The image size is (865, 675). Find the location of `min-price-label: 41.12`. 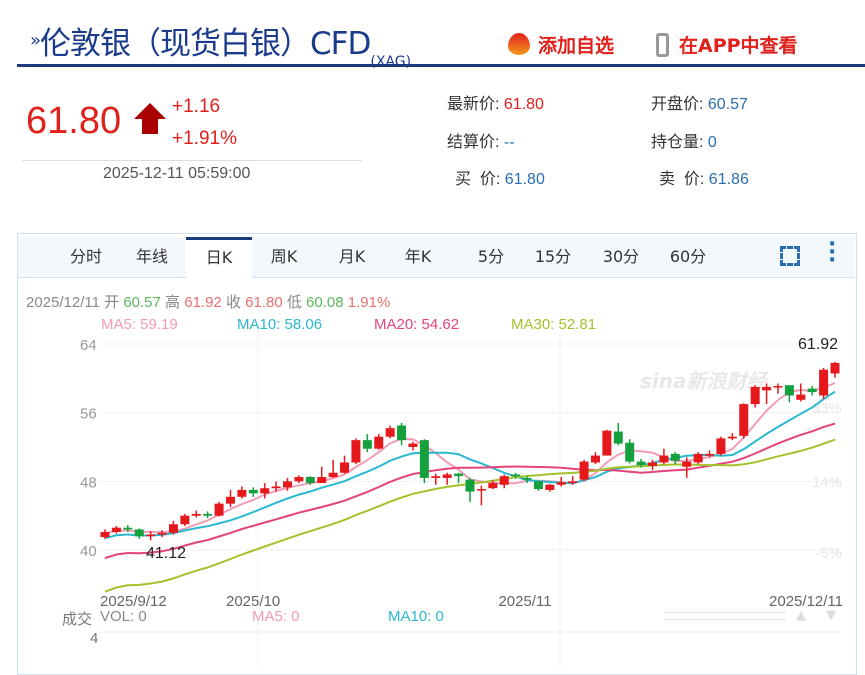

min-price-label: 41.12 is located at coordinates (166, 553).